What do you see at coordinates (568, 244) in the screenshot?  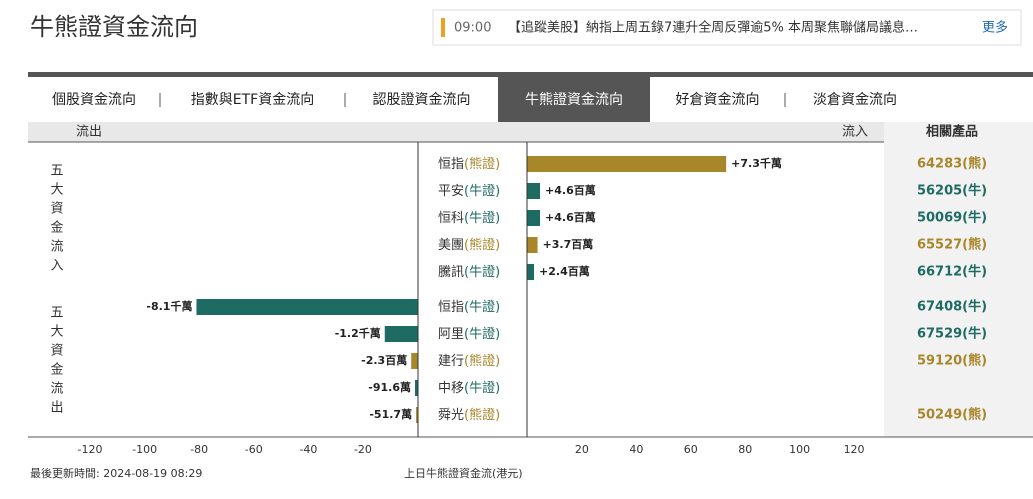 I see `value-label: +3.7百萬` at bounding box center [568, 244].